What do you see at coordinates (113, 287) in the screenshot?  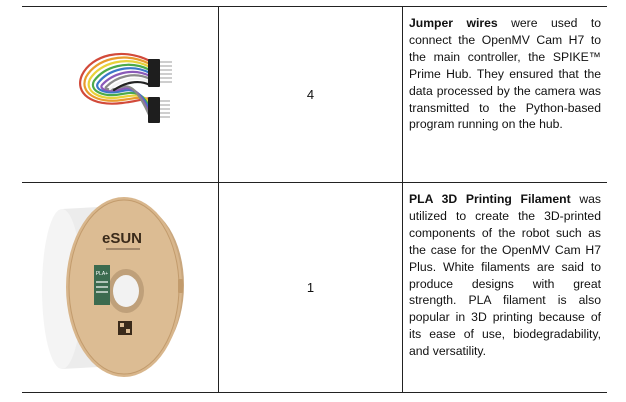 I see `pla-filament-spool-image: eSUN PLA+` at bounding box center [113, 287].